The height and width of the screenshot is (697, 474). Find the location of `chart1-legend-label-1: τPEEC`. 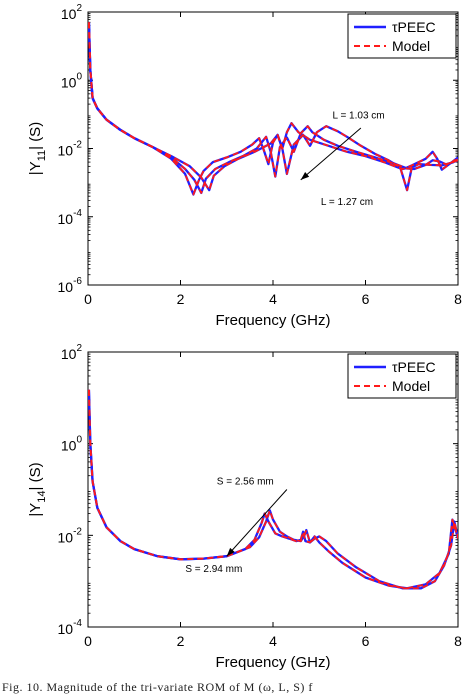

chart1-legend-label-1: τPEEC is located at coordinates (414, 27).